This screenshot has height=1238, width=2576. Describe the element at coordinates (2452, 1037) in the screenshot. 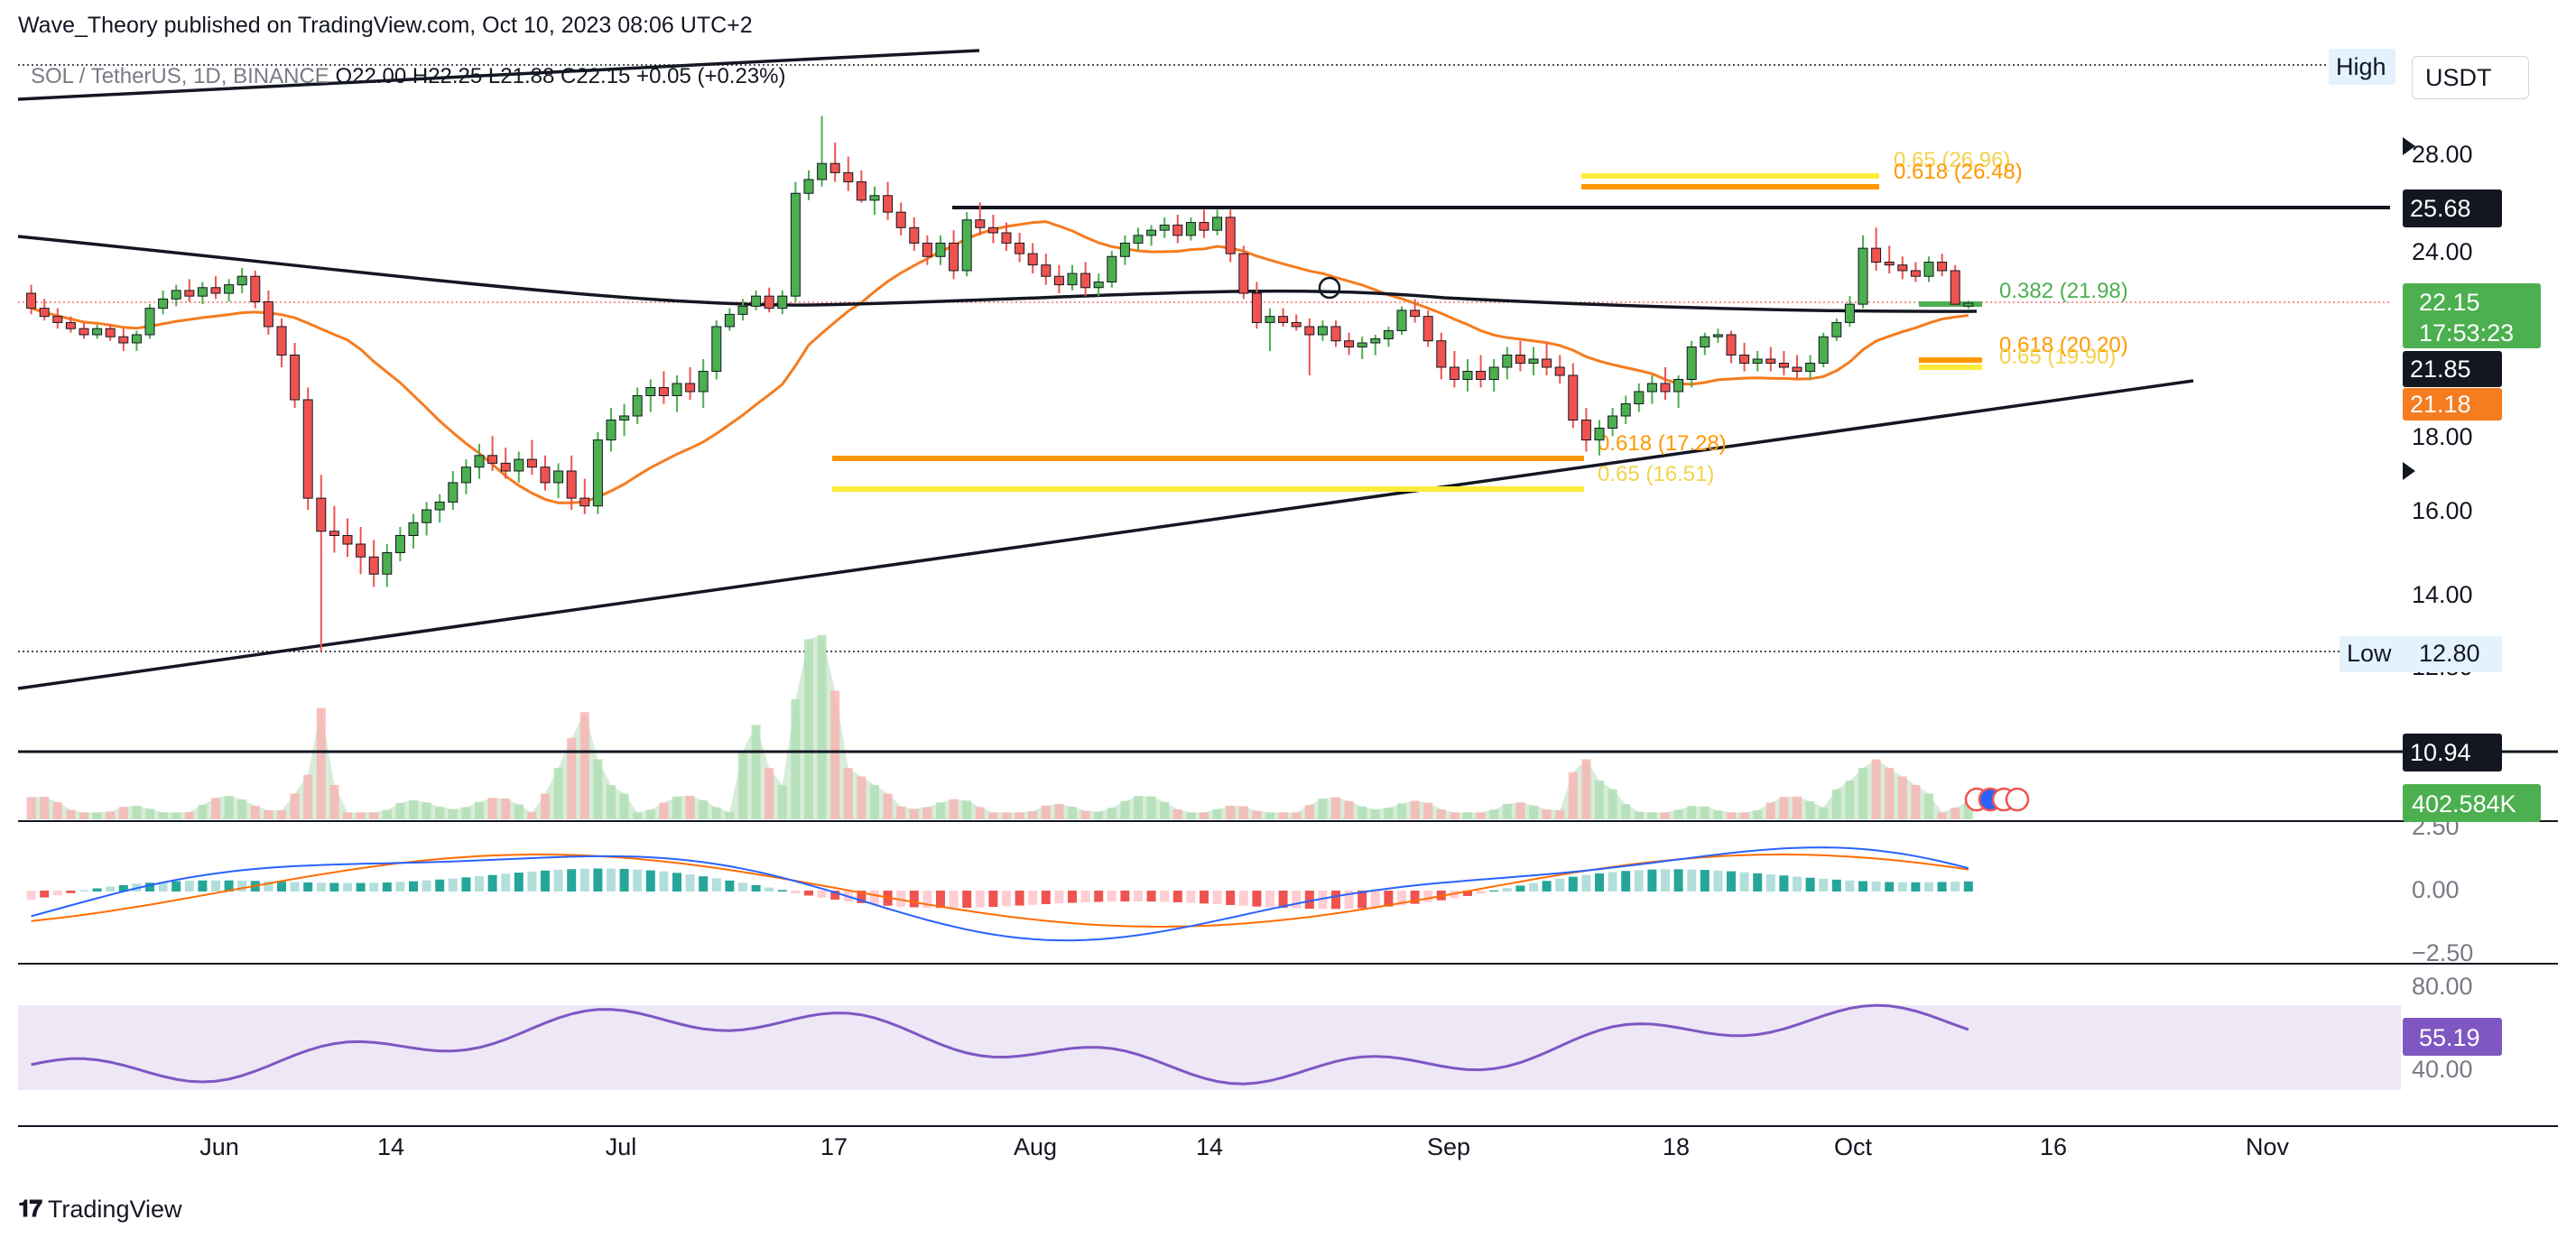

I see `rsi-badge-bg` at that location.